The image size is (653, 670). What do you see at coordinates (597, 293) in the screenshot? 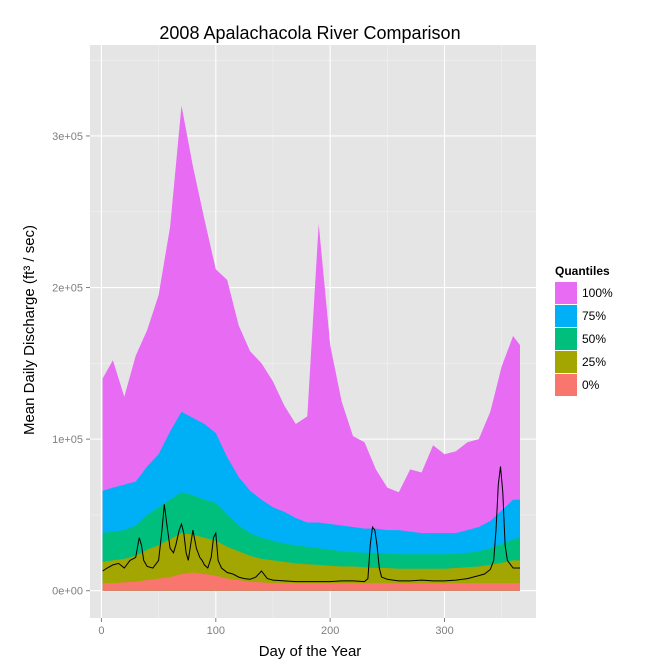
I see `legend-label: 100%` at bounding box center [597, 293].